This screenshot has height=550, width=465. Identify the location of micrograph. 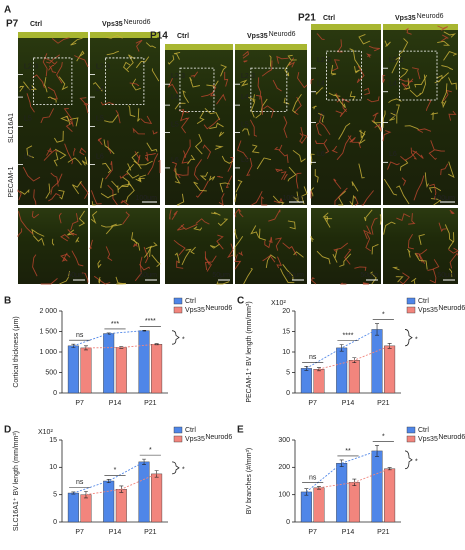
(420, 114).